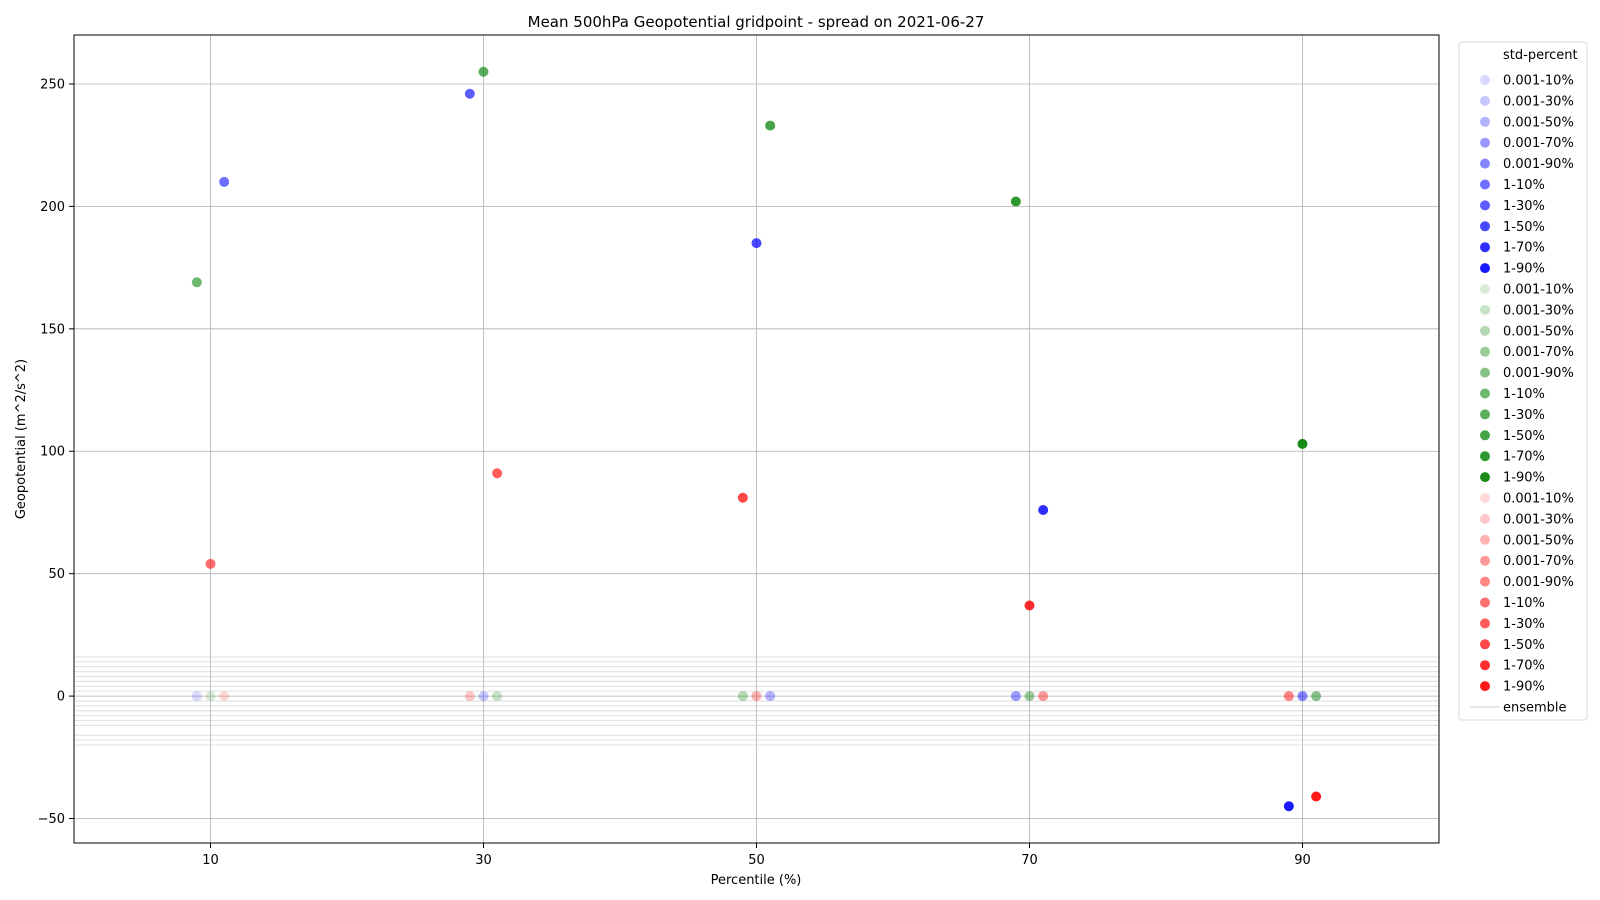  What do you see at coordinates (756, 880) in the screenshot?
I see `x-axis-label: Percentile (%)` at bounding box center [756, 880].